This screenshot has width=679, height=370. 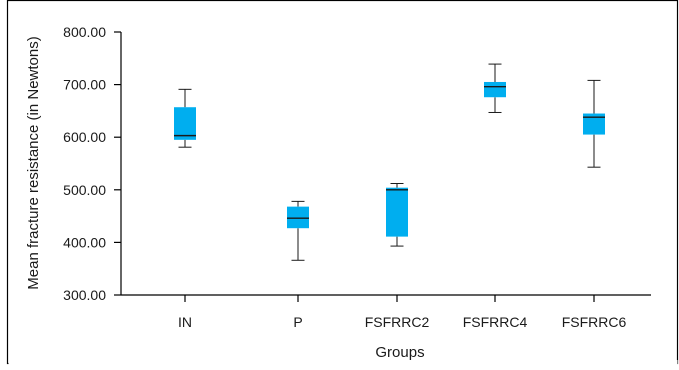 What do you see at coordinates (84, 85) in the screenshot?
I see `y-tick-label: 700.00` at bounding box center [84, 85].